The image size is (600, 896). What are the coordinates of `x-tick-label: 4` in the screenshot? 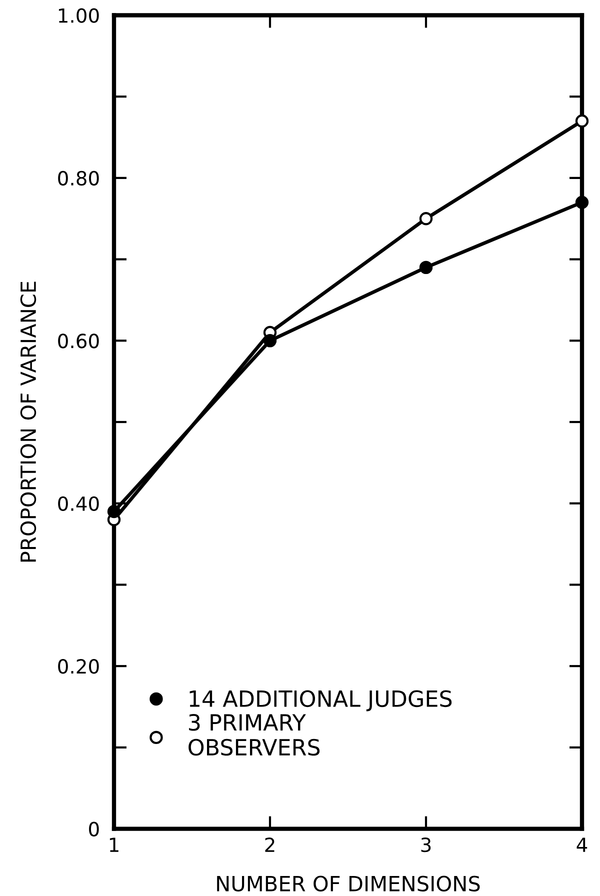 It's located at (582, 845).